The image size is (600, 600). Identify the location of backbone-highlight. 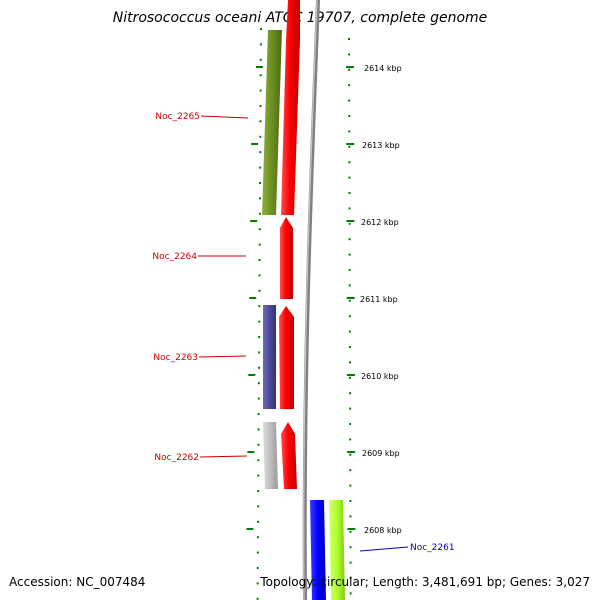
(310, 300).